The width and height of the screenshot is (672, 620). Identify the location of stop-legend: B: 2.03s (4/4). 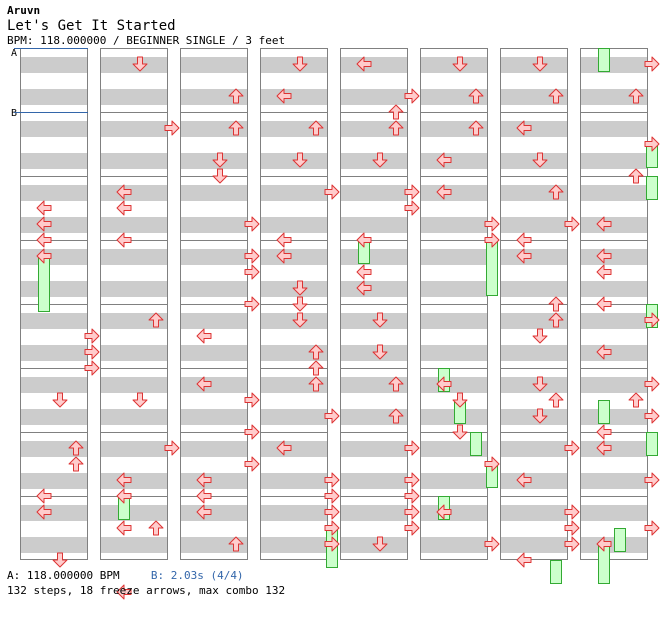
(197, 575).